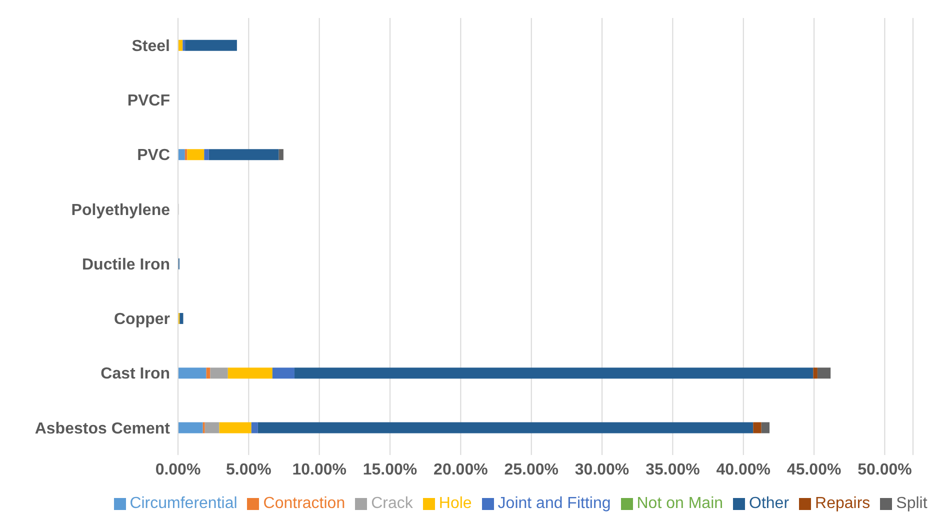 This screenshot has height=527, width=943. What do you see at coordinates (461, 469) in the screenshot?
I see `x-tick-label: 20.00%` at bounding box center [461, 469].